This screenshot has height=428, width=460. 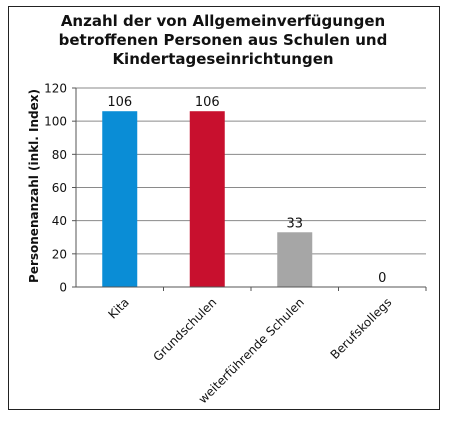 I want to click on y-tick-label: 100, so click(x=55, y=122).